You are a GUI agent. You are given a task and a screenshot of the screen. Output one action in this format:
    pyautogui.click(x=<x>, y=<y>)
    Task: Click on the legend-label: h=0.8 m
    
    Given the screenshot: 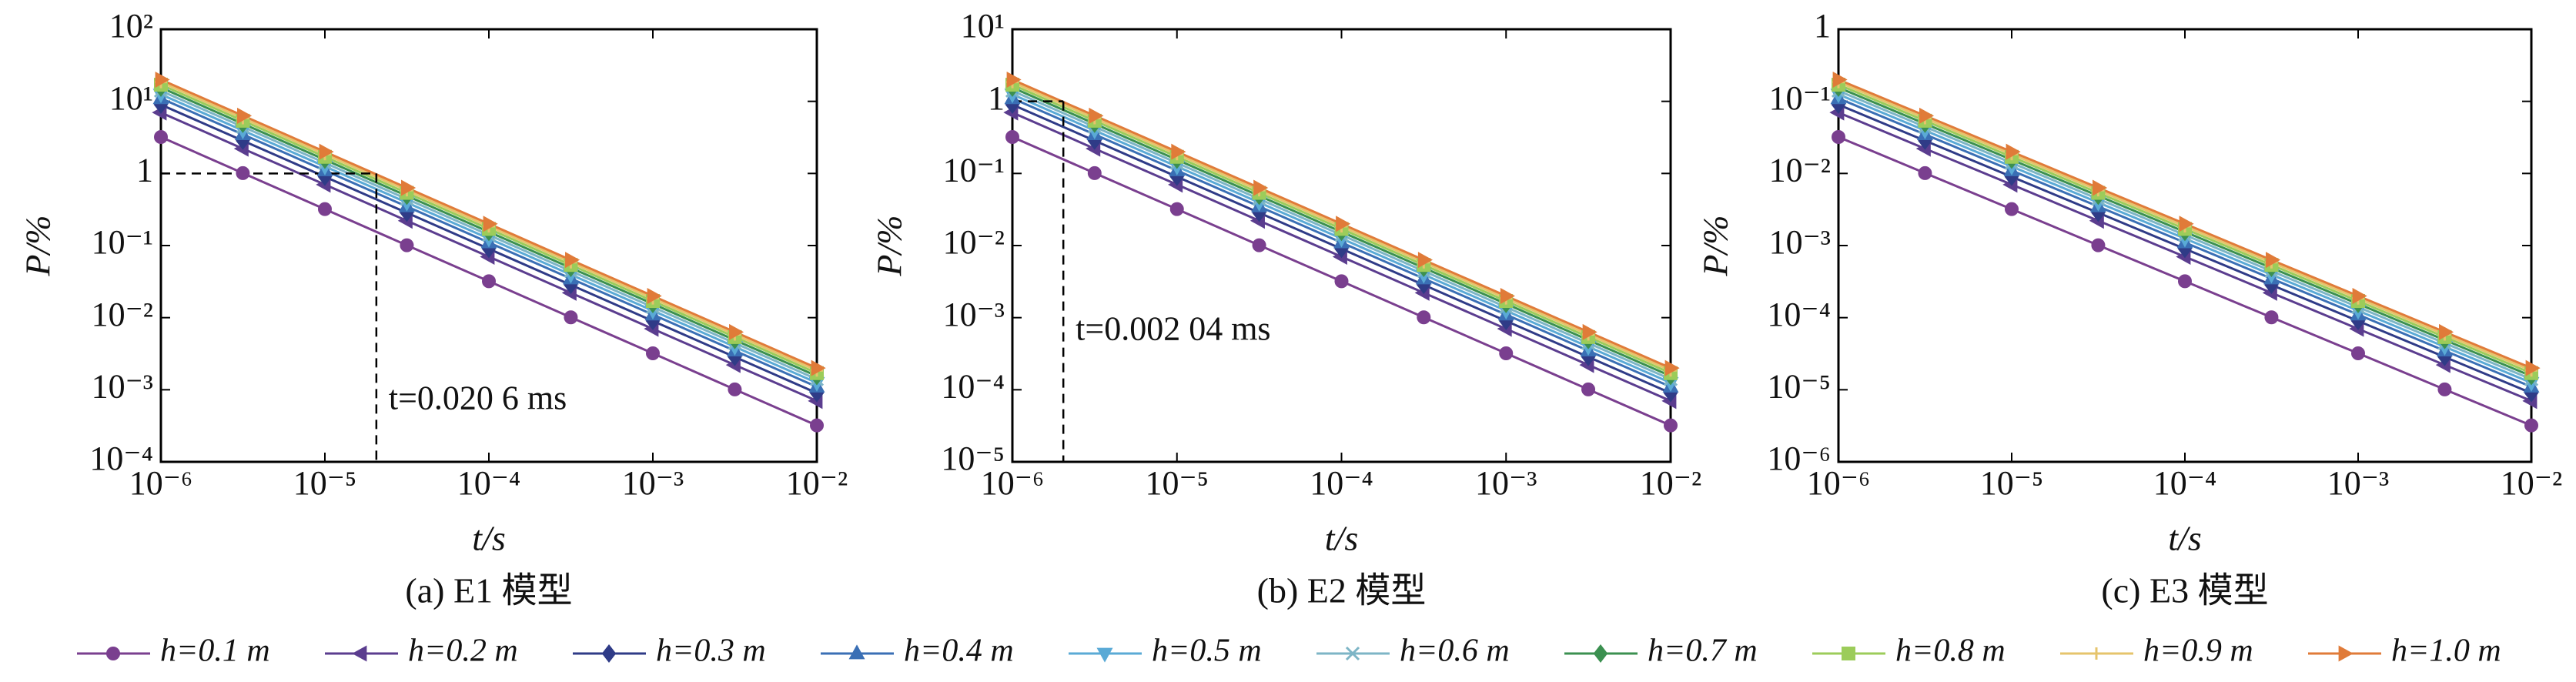 What is the action you would take?
    pyautogui.click(x=1951, y=651)
    